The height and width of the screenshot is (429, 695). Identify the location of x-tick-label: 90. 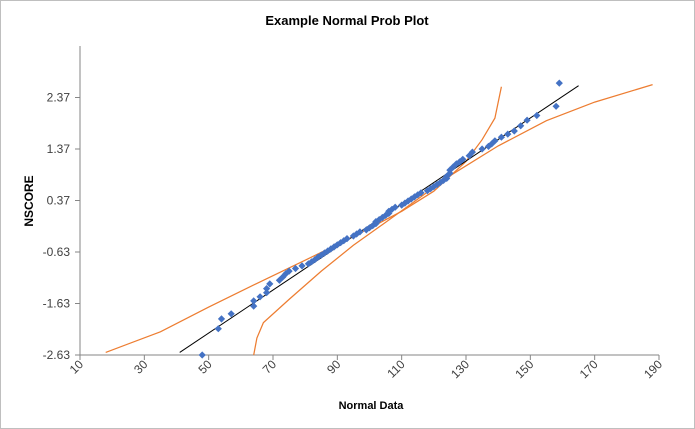
(334, 367).